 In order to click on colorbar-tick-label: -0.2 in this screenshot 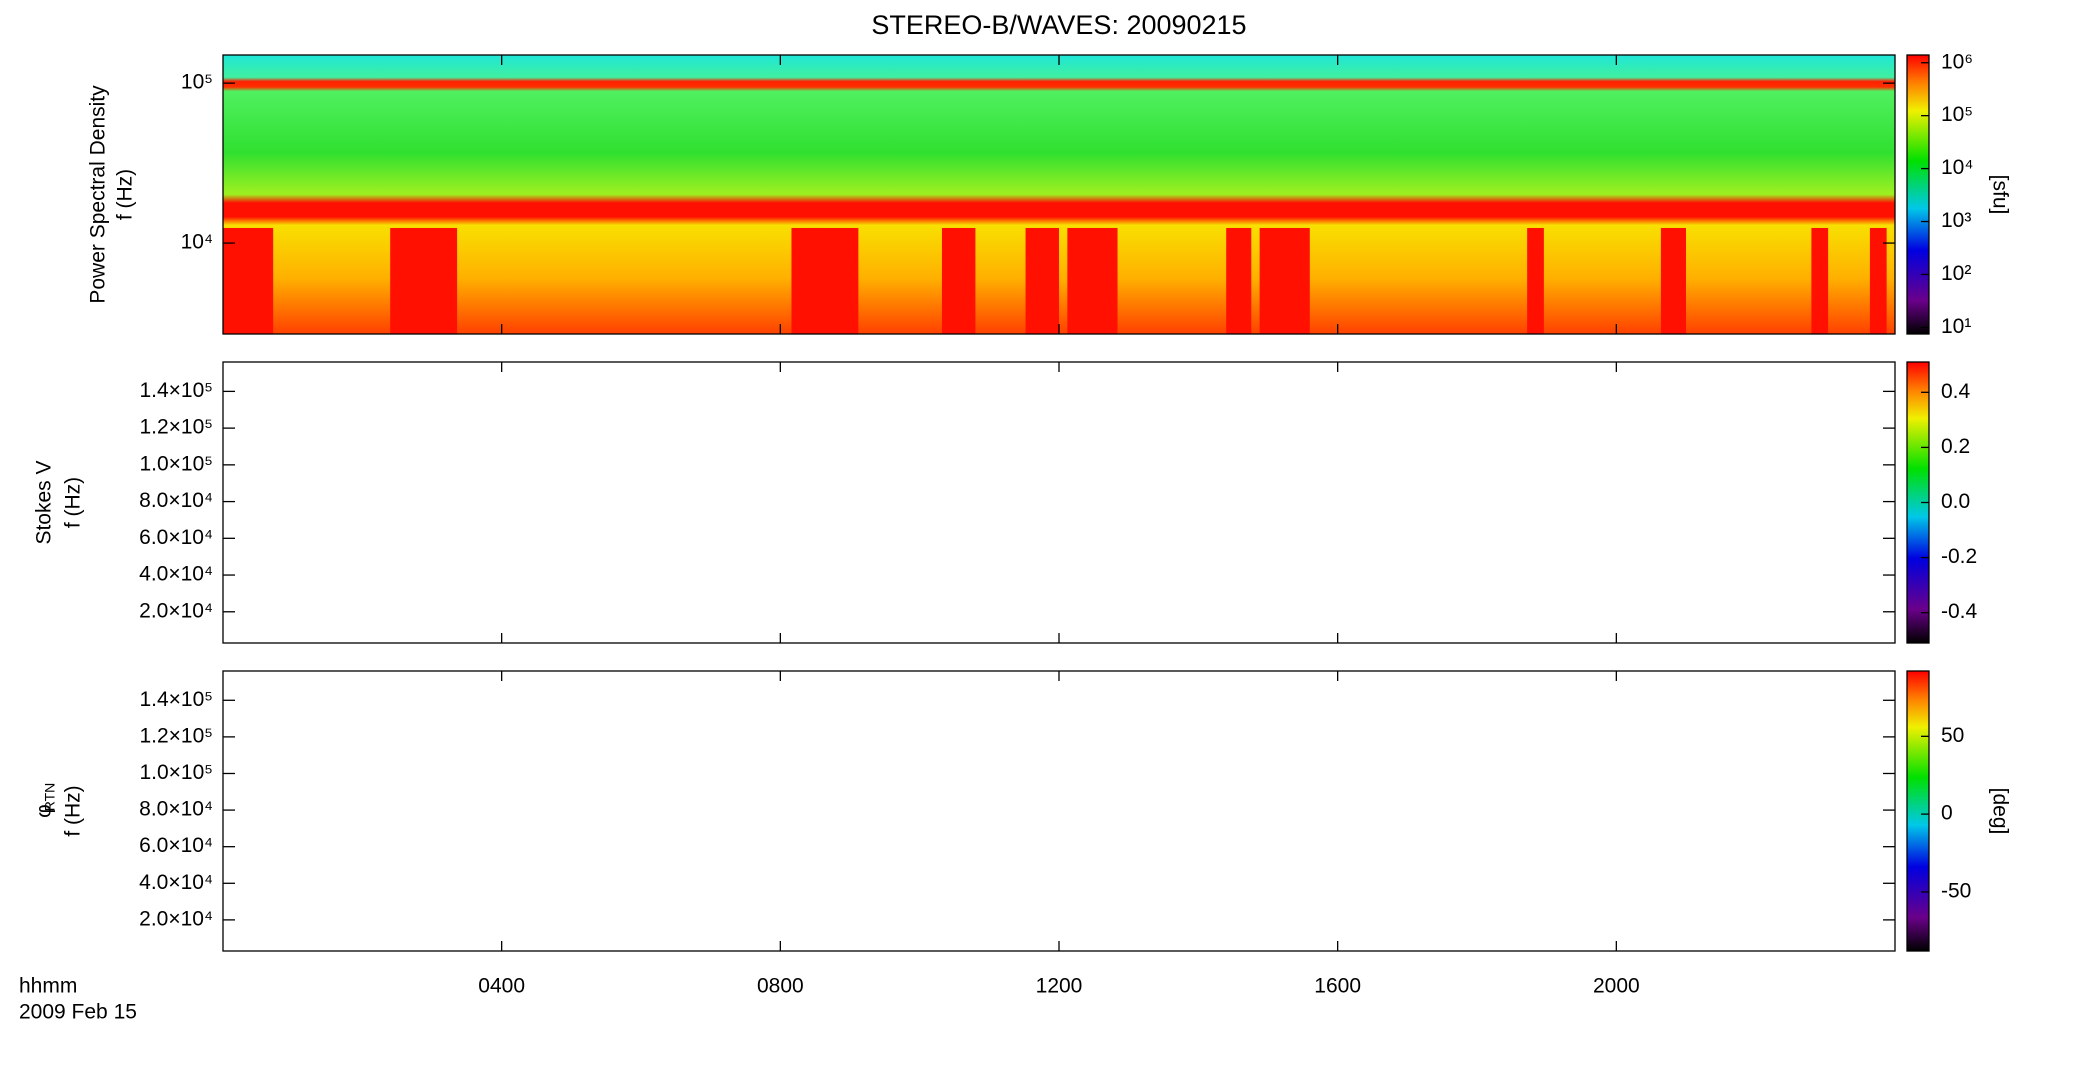, I will do `click(1959, 556)`.